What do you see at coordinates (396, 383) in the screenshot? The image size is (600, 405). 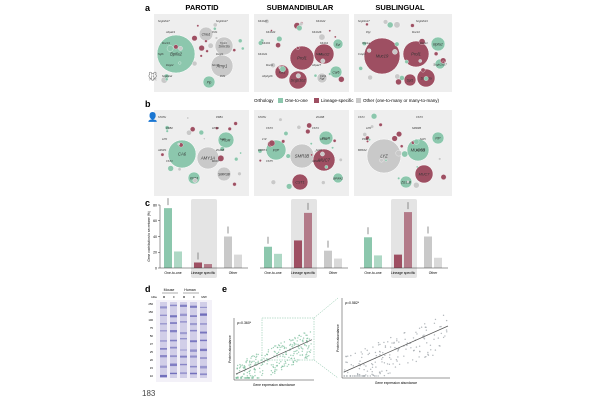 I see `x-axis-label: Gene expression abundance` at bounding box center [396, 383].